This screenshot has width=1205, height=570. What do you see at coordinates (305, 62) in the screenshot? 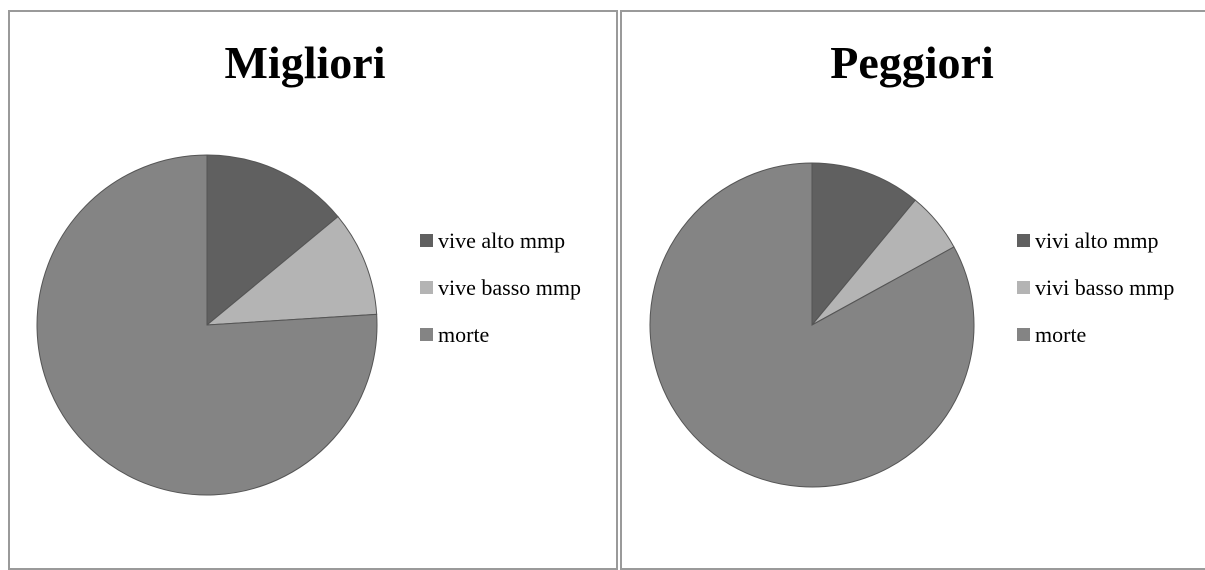
I see `chart-title: Migliori` at bounding box center [305, 62].